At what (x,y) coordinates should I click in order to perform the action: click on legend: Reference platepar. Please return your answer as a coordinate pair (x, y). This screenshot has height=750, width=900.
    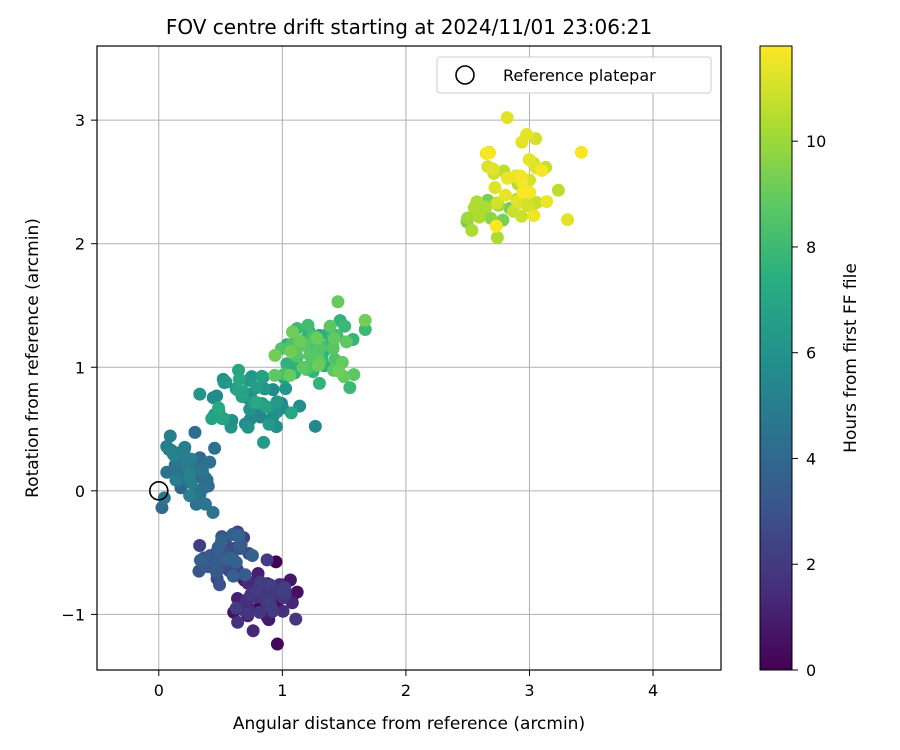
    Looking at the image, I should click on (574, 75).